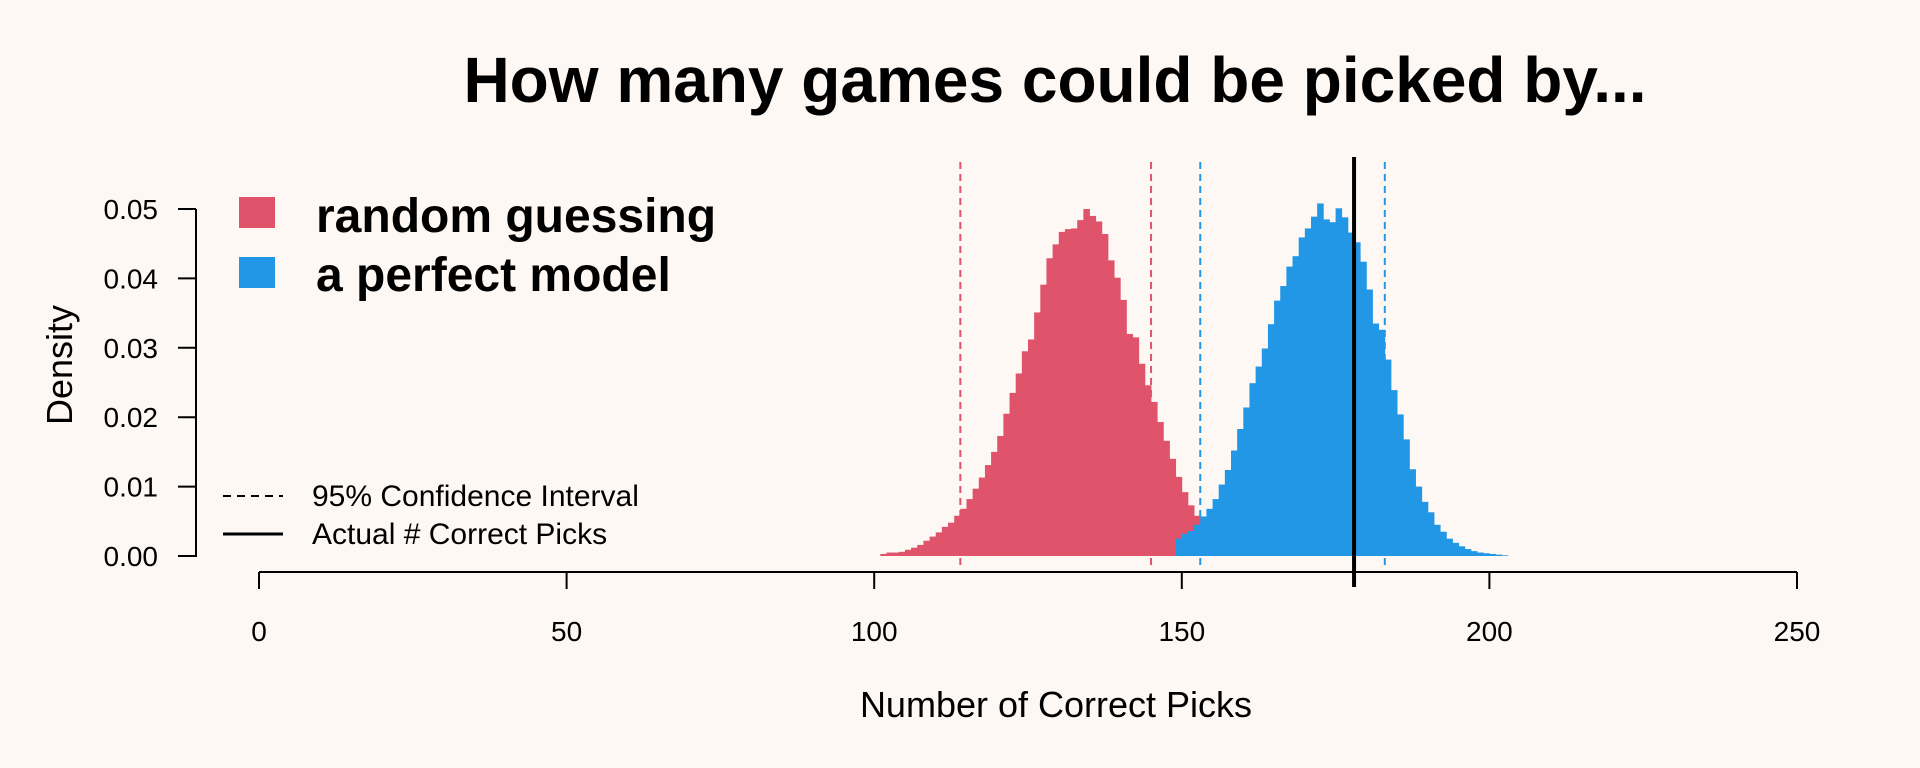 This screenshot has height=768, width=1920. Describe the element at coordinates (257, 212) in the screenshot. I see `legend-swatch-random-guessing` at that location.